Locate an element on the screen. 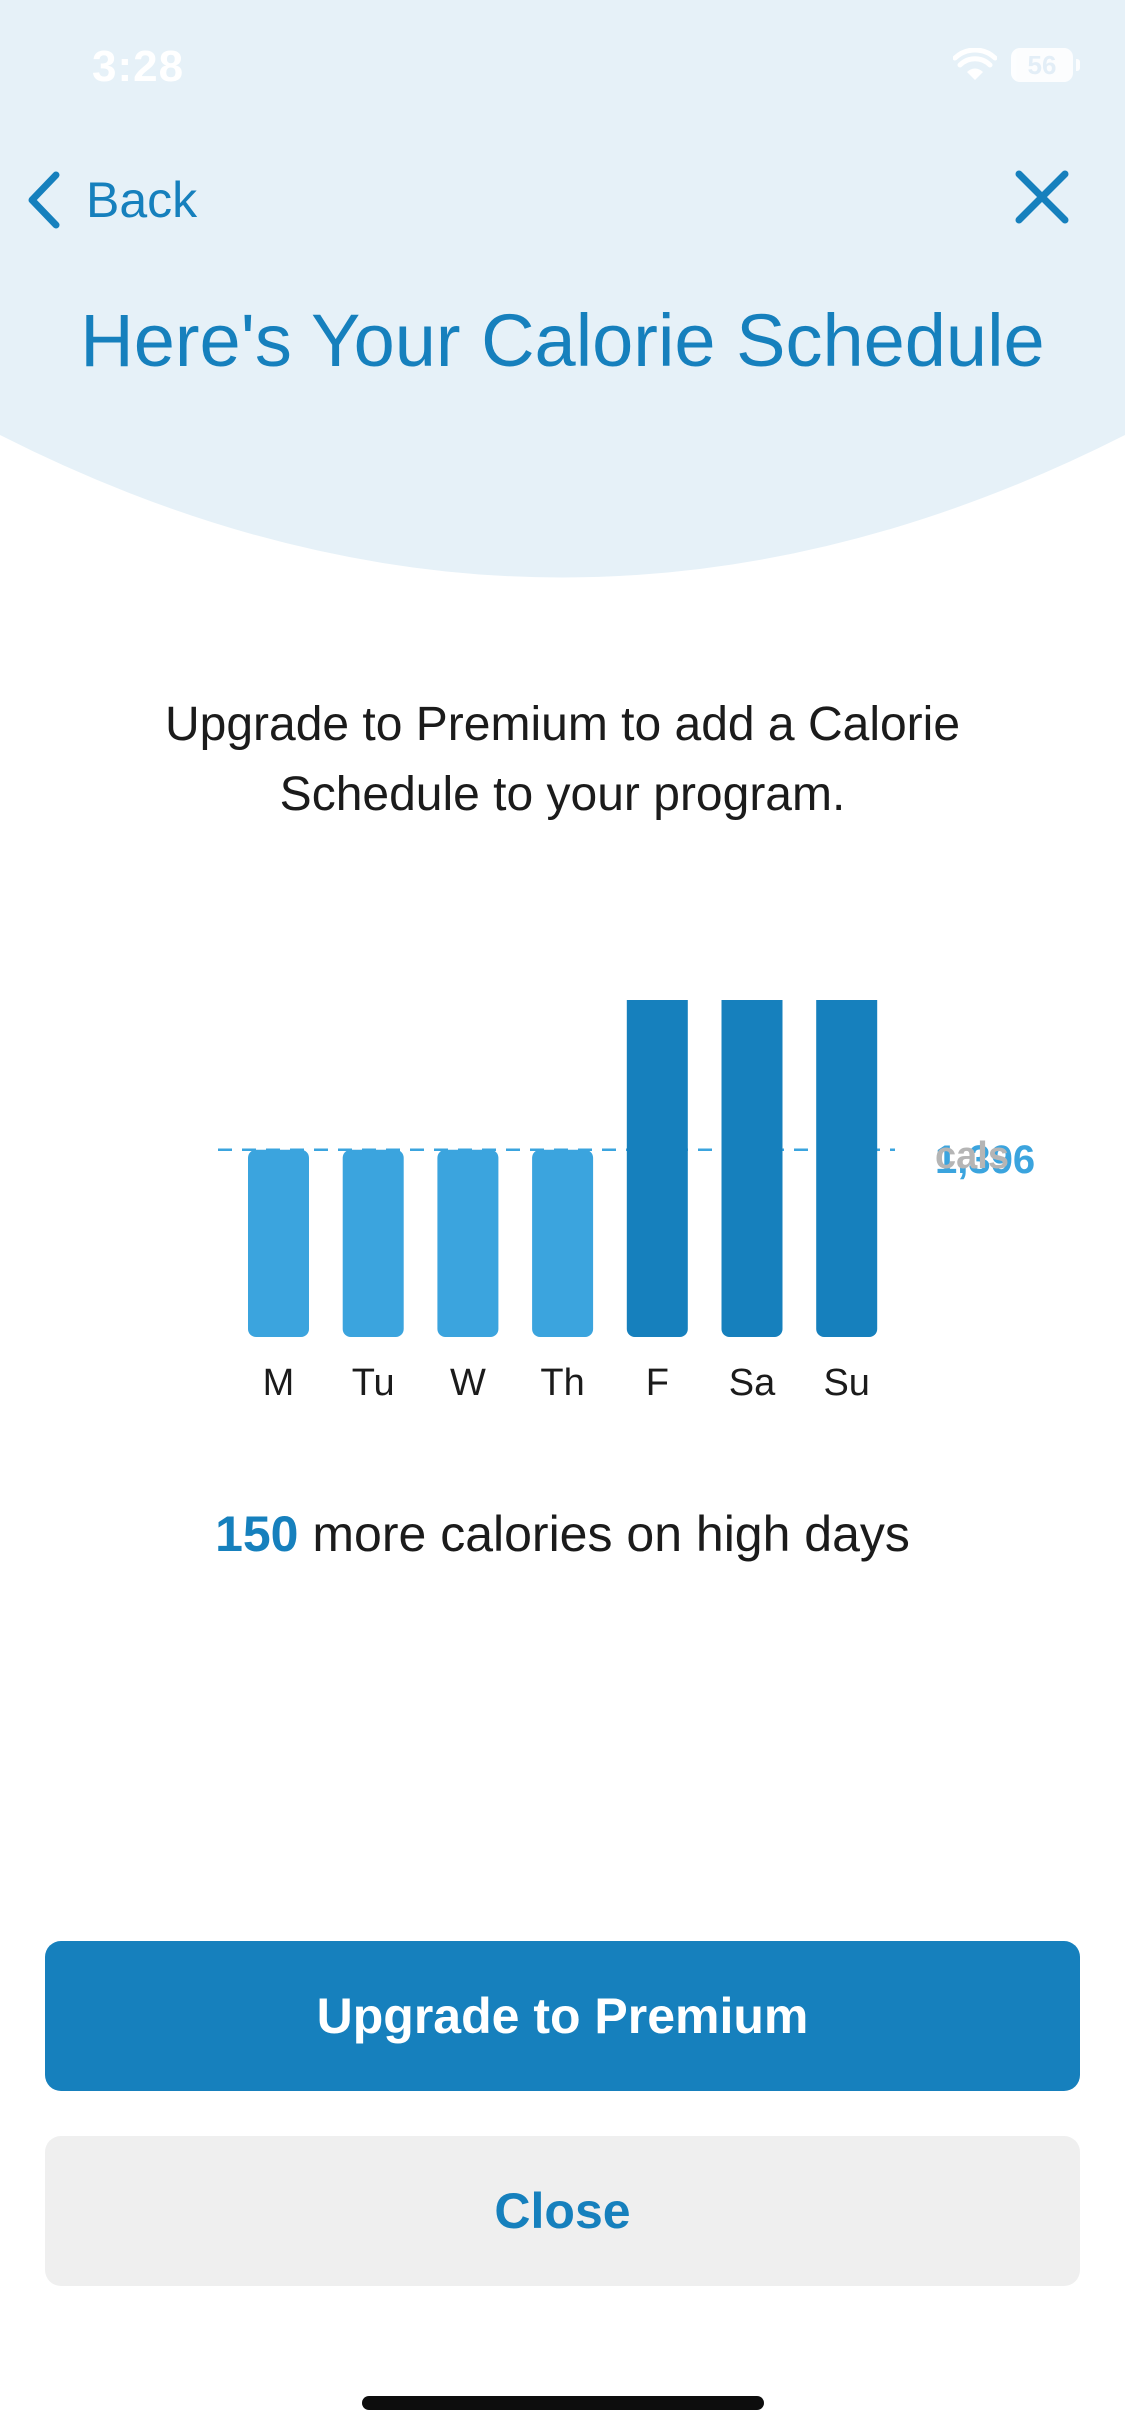 This screenshot has height=2436, width=1125. battery-icon: 56 is located at coordinates (1045, 65).